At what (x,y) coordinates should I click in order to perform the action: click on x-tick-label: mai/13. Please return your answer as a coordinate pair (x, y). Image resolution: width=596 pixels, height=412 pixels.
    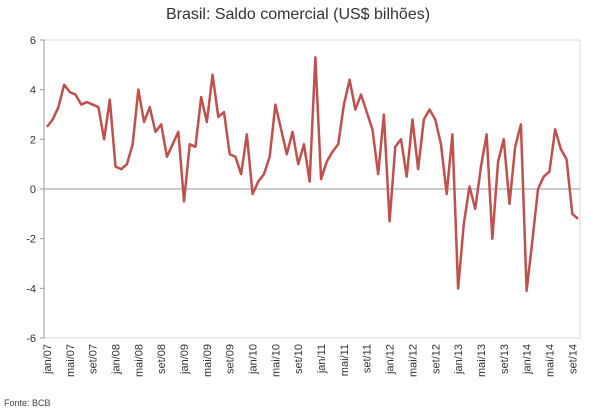
    Looking at the image, I should click on (482, 360).